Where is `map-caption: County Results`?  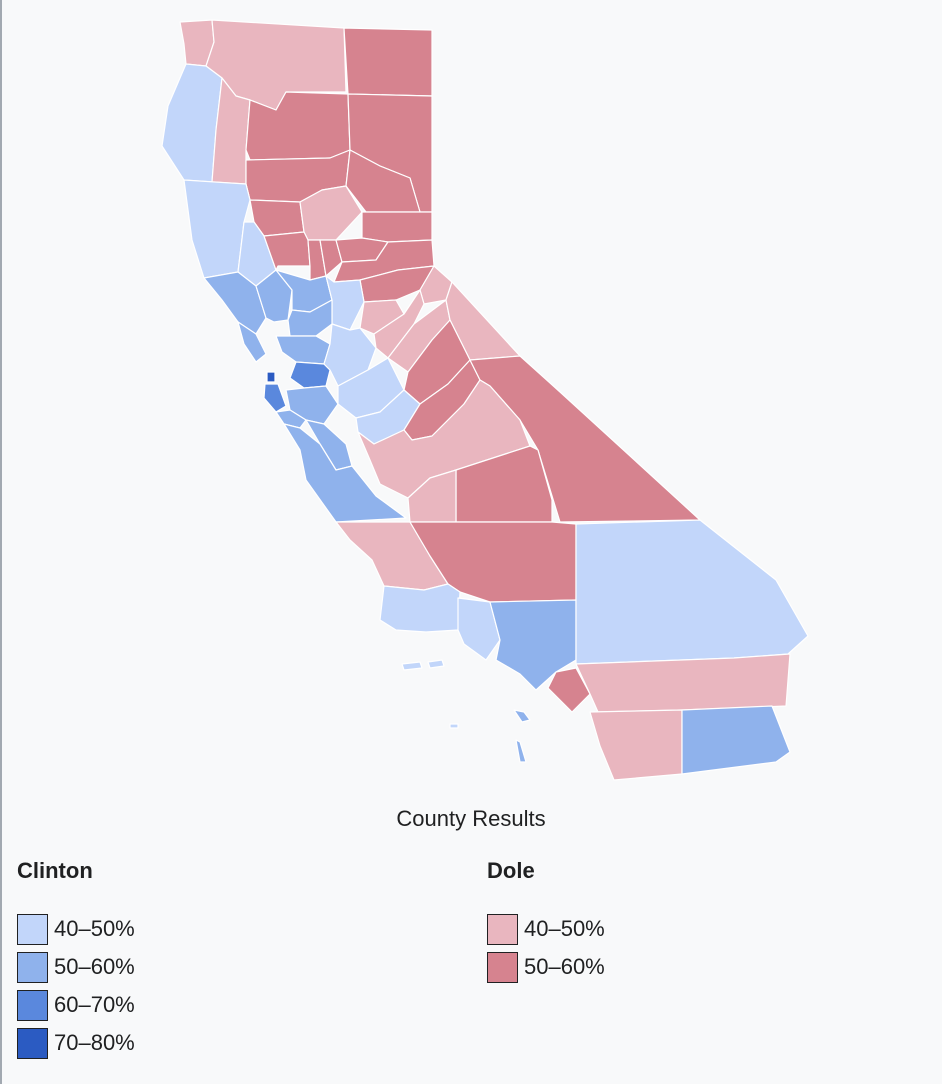 map-caption: County Results is located at coordinates (471, 818).